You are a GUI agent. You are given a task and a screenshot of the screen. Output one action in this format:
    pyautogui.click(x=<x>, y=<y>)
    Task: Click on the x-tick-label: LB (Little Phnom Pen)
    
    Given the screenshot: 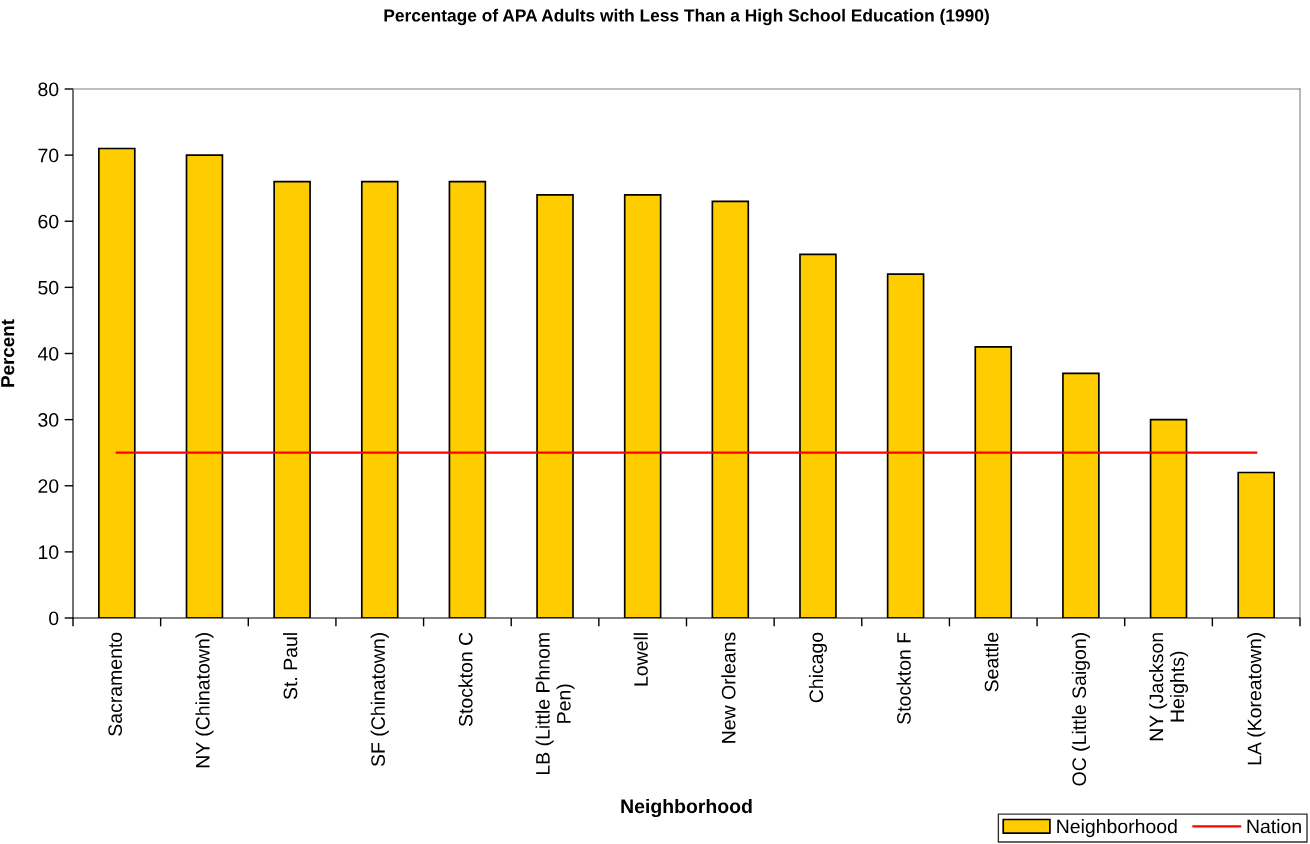 What is the action you would take?
    pyautogui.click(x=555, y=704)
    